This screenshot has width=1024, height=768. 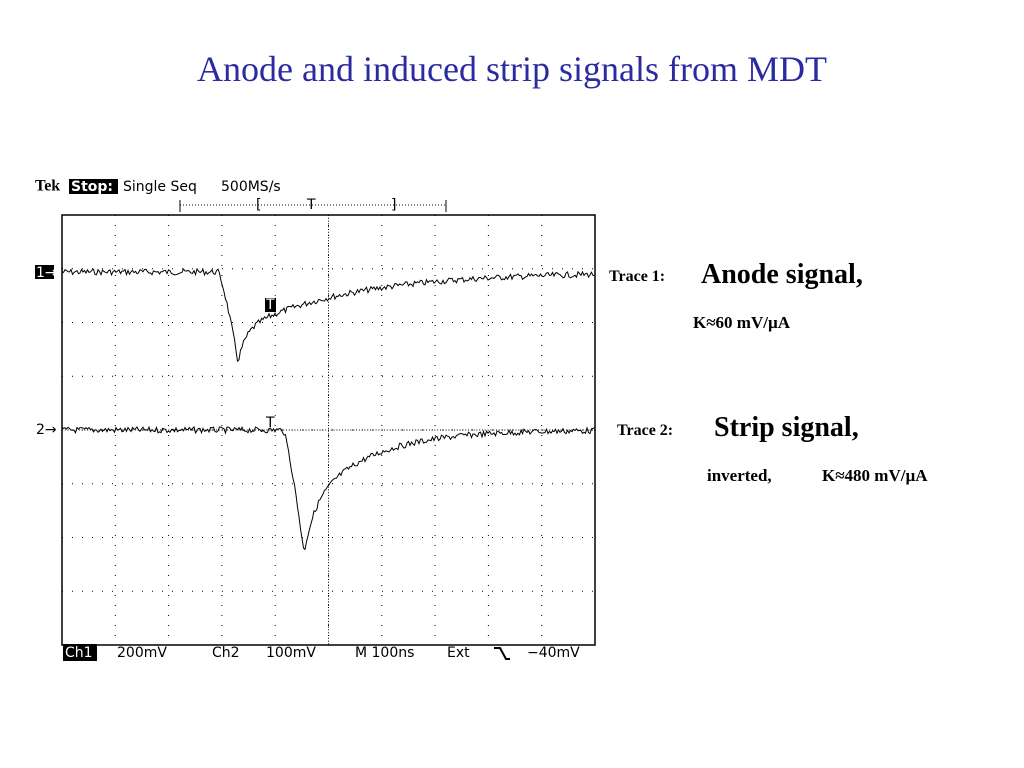 What do you see at coordinates (160, 187) in the screenshot?
I see `mode: Single Seq` at bounding box center [160, 187].